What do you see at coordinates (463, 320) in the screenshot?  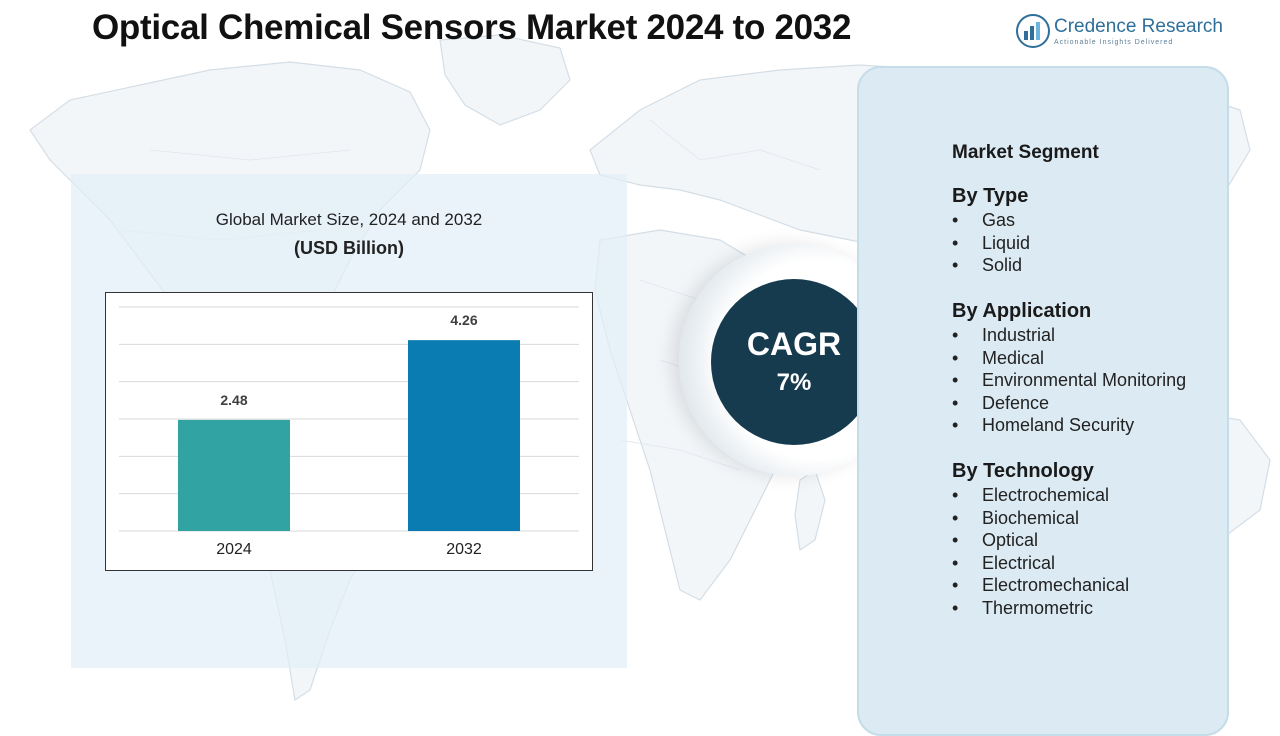 I see `data-label-2032: 4.26` at bounding box center [463, 320].